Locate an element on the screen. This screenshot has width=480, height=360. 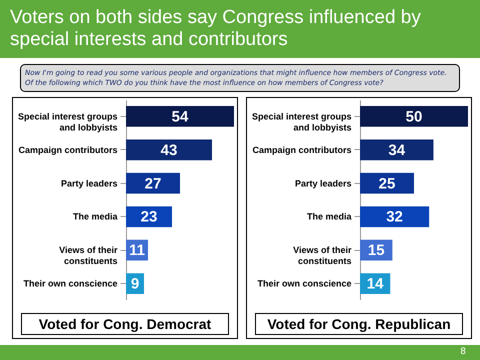
data-label: 14 is located at coordinates (375, 284).